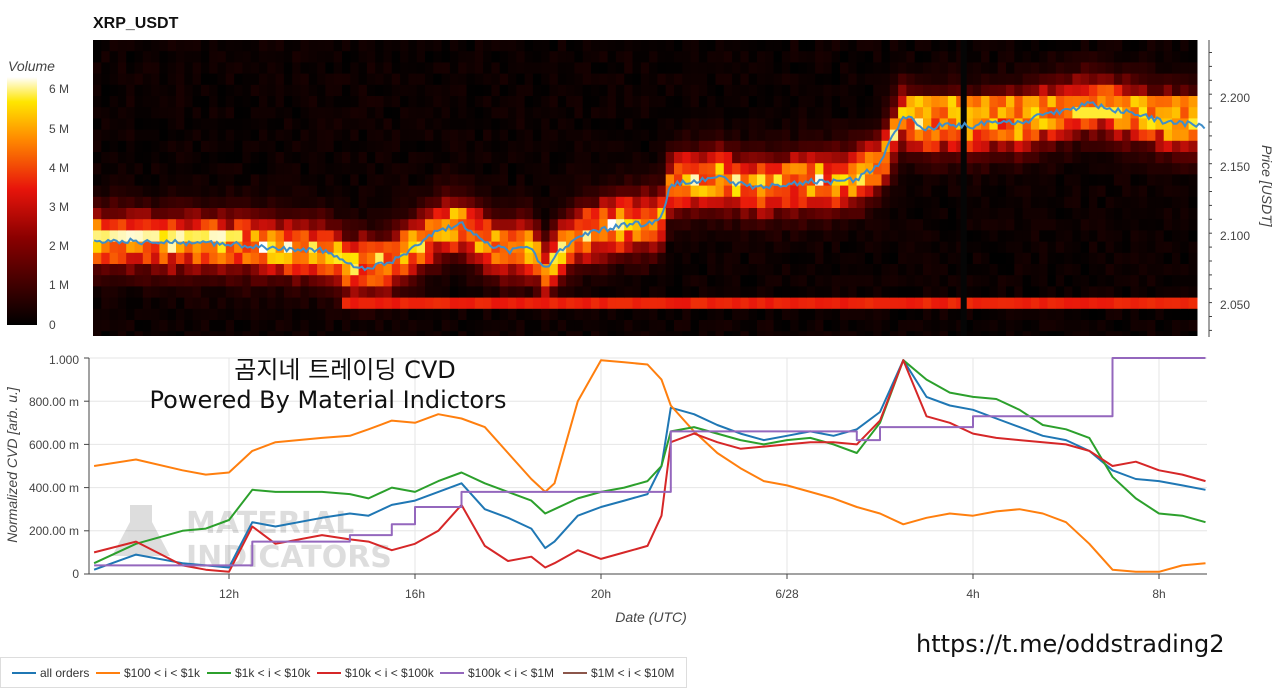  Describe the element at coordinates (75, 574) in the screenshot. I see `cvd-ytick-0: 0` at that location.